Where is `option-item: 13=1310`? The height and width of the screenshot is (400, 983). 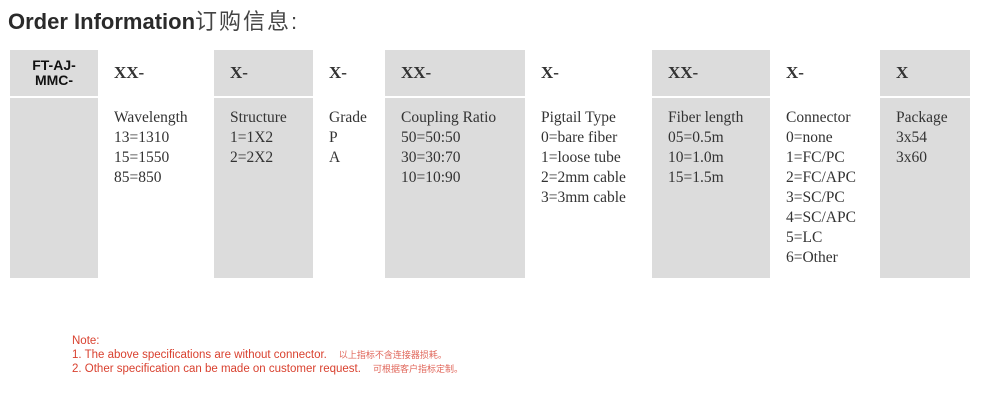
option-item: 13=1310 is located at coordinates (142, 137).